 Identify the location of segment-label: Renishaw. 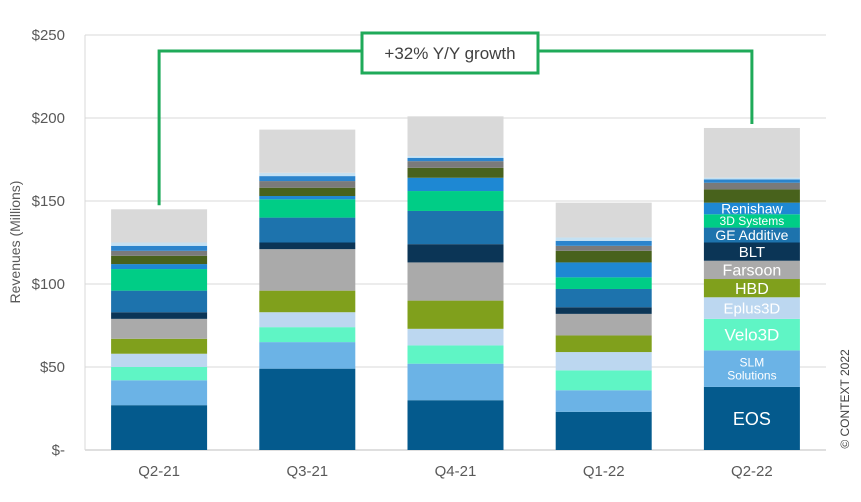
(752, 208).